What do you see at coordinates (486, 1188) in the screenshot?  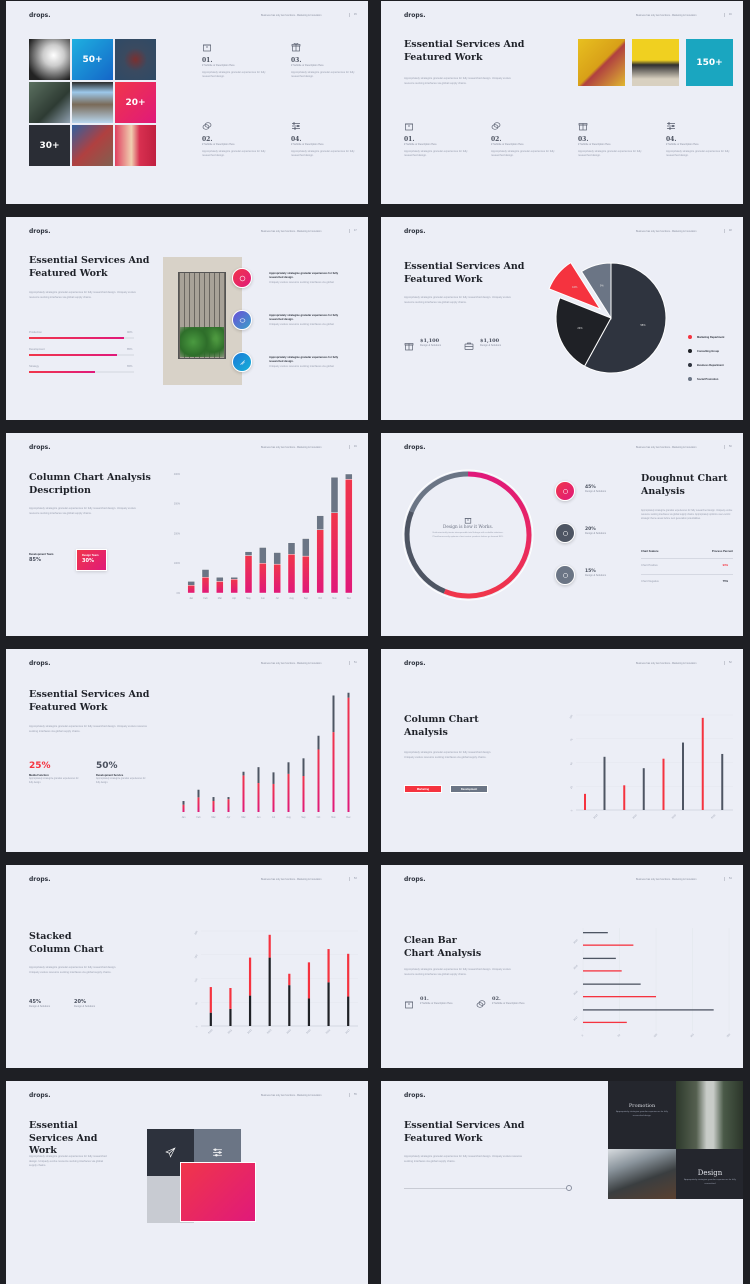 I see `slider-track` at bounding box center [486, 1188].